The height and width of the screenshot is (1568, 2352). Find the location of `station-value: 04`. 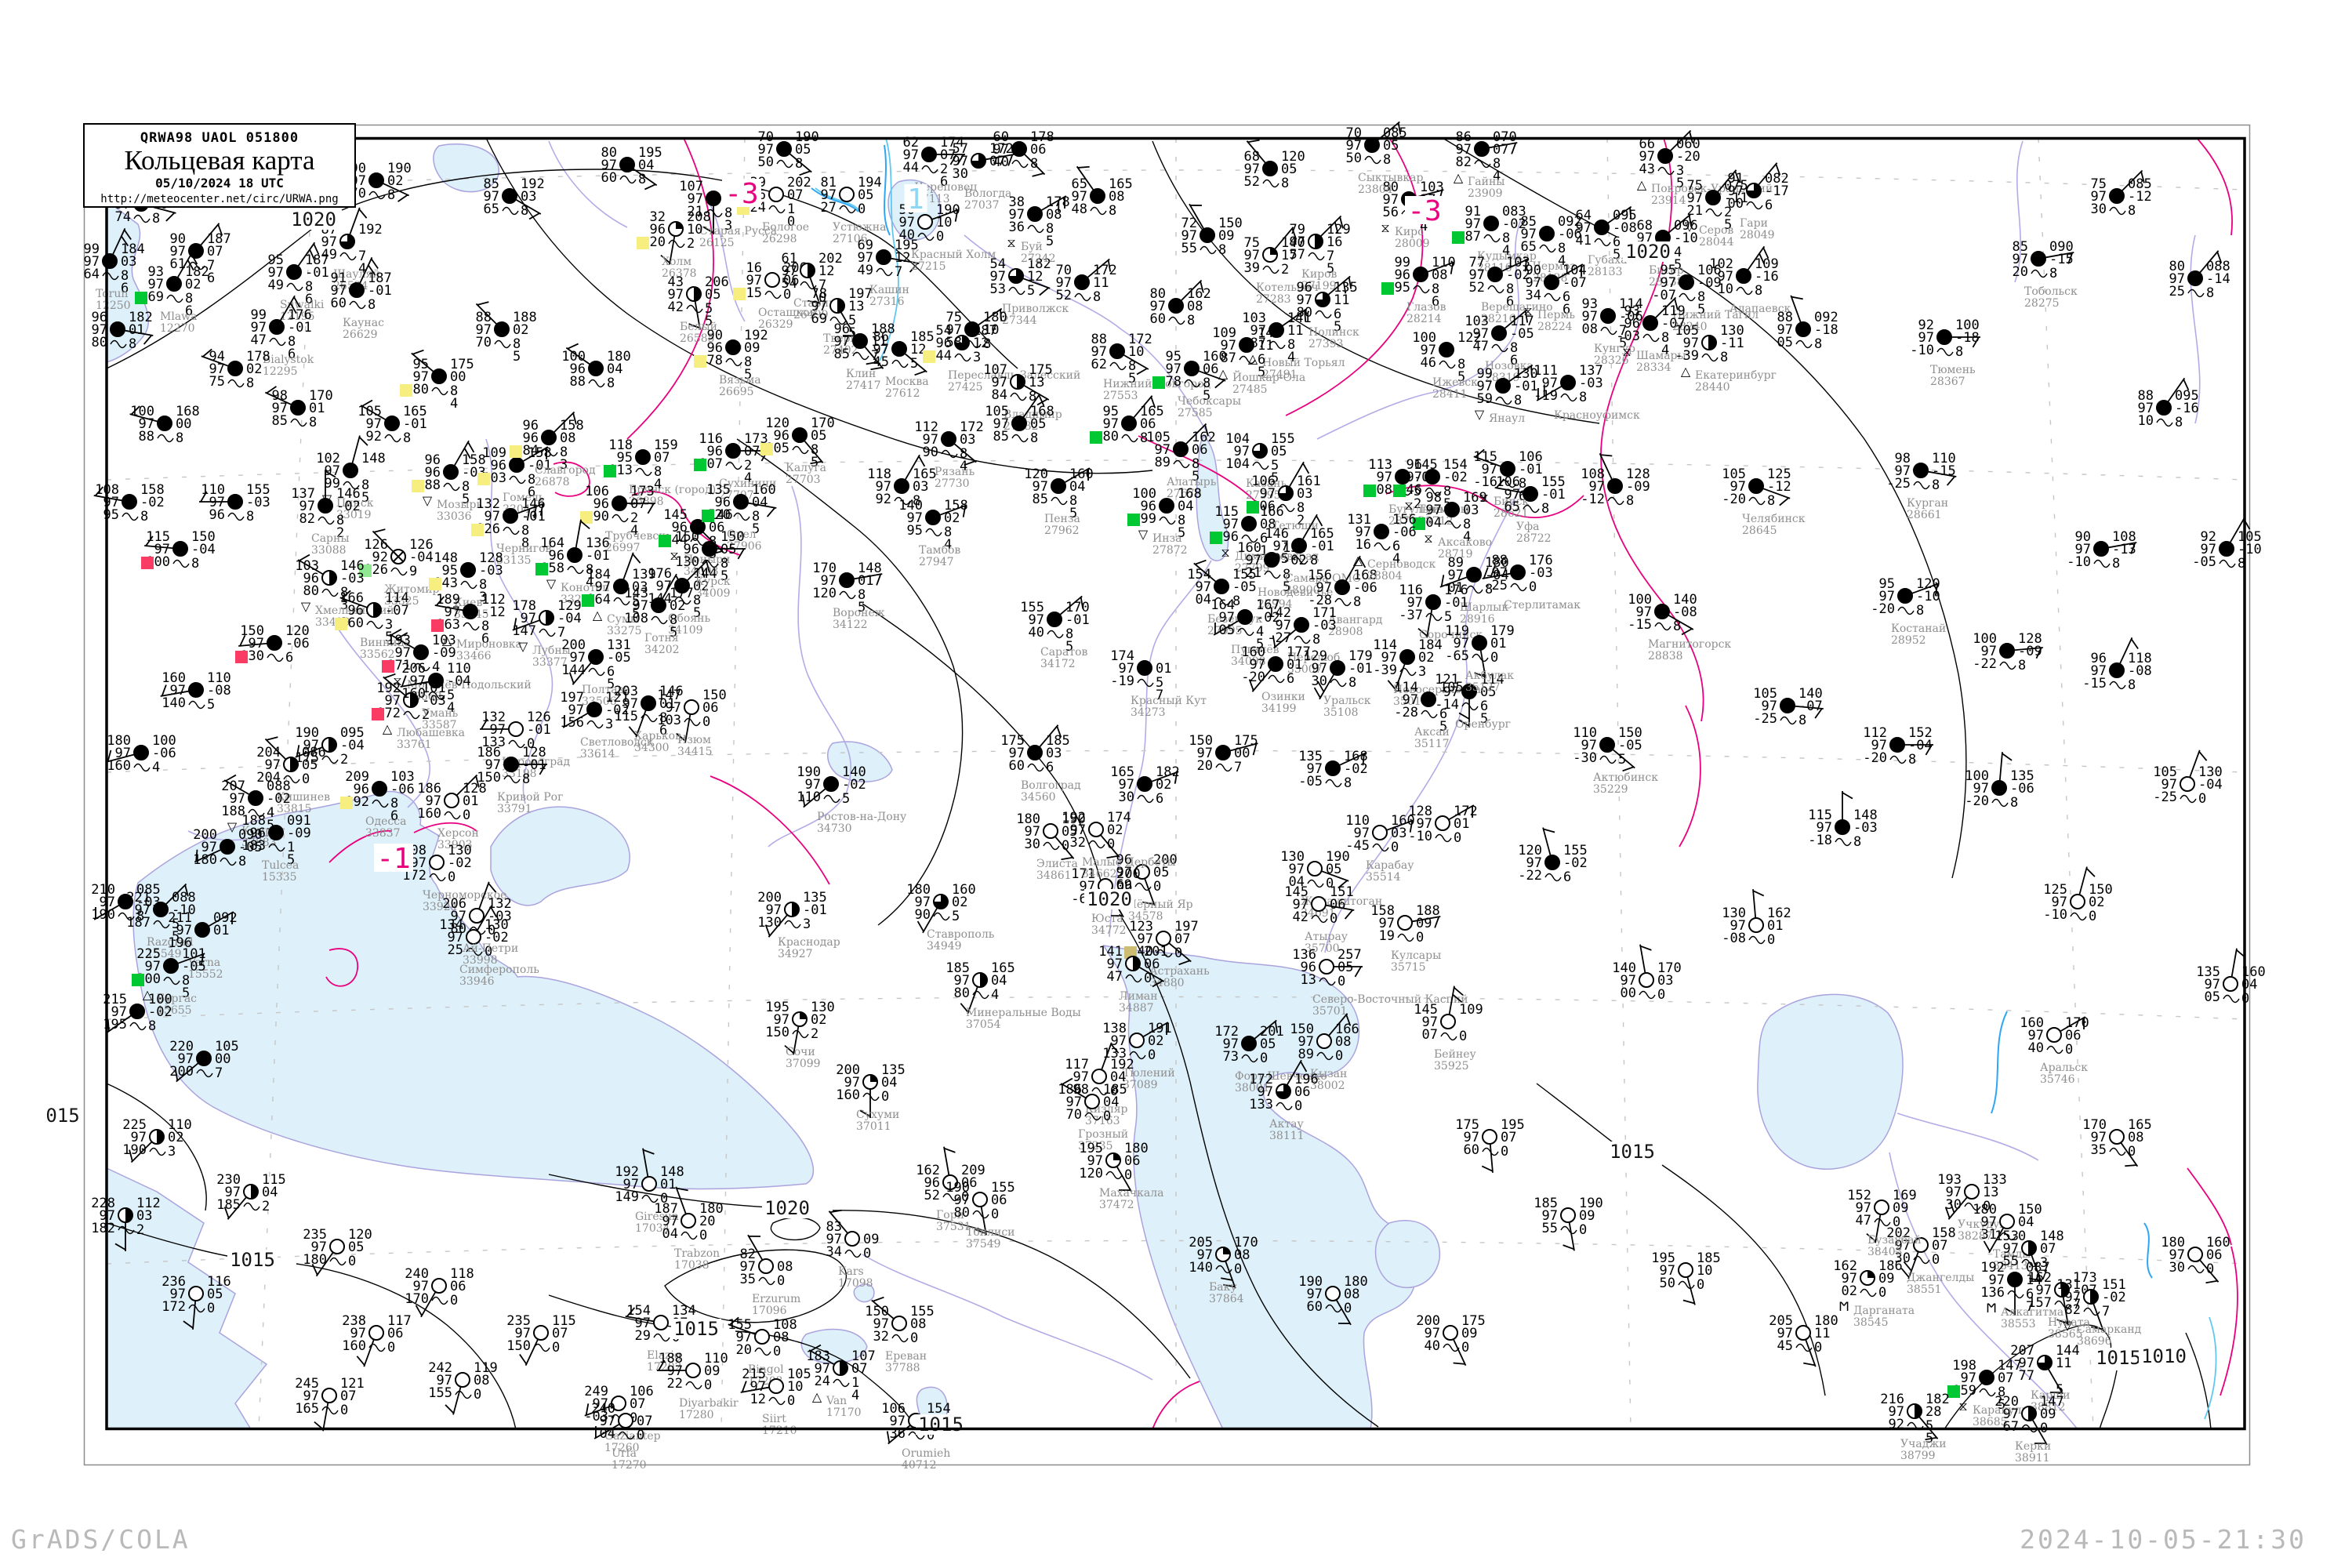

station-value: 04 is located at coordinates (1111, 1102).